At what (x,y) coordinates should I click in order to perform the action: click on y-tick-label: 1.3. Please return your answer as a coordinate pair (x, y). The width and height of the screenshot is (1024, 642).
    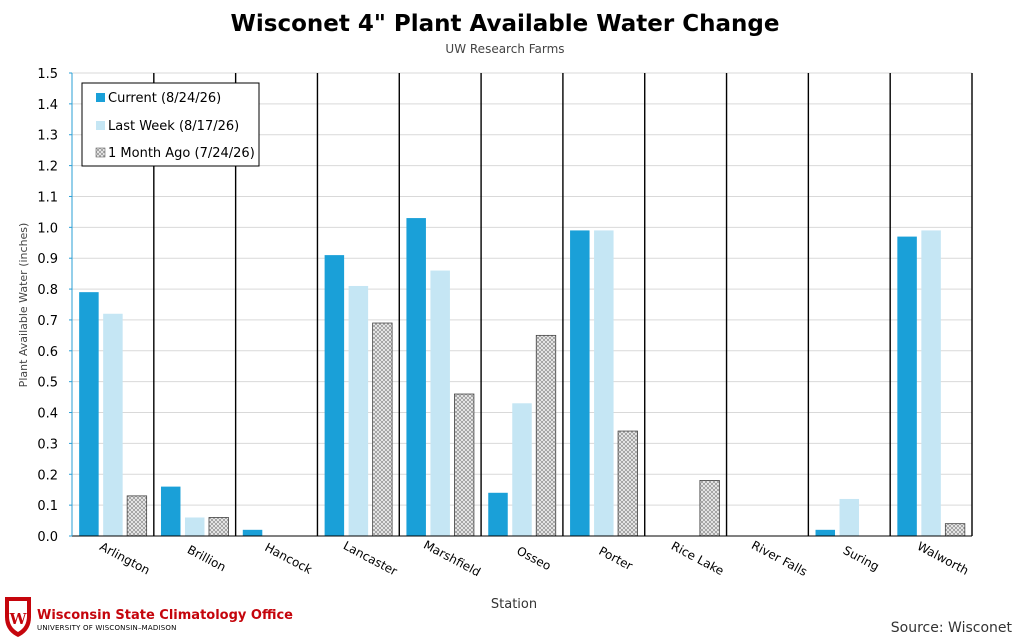
    Looking at the image, I should click on (47, 136).